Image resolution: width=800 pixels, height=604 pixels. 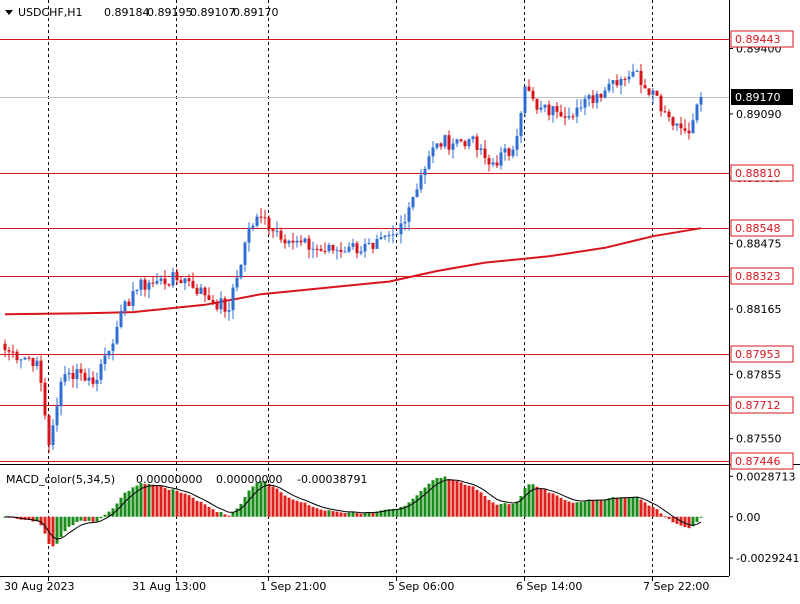 I want to click on macd-signal-line, so click(x=353, y=509).